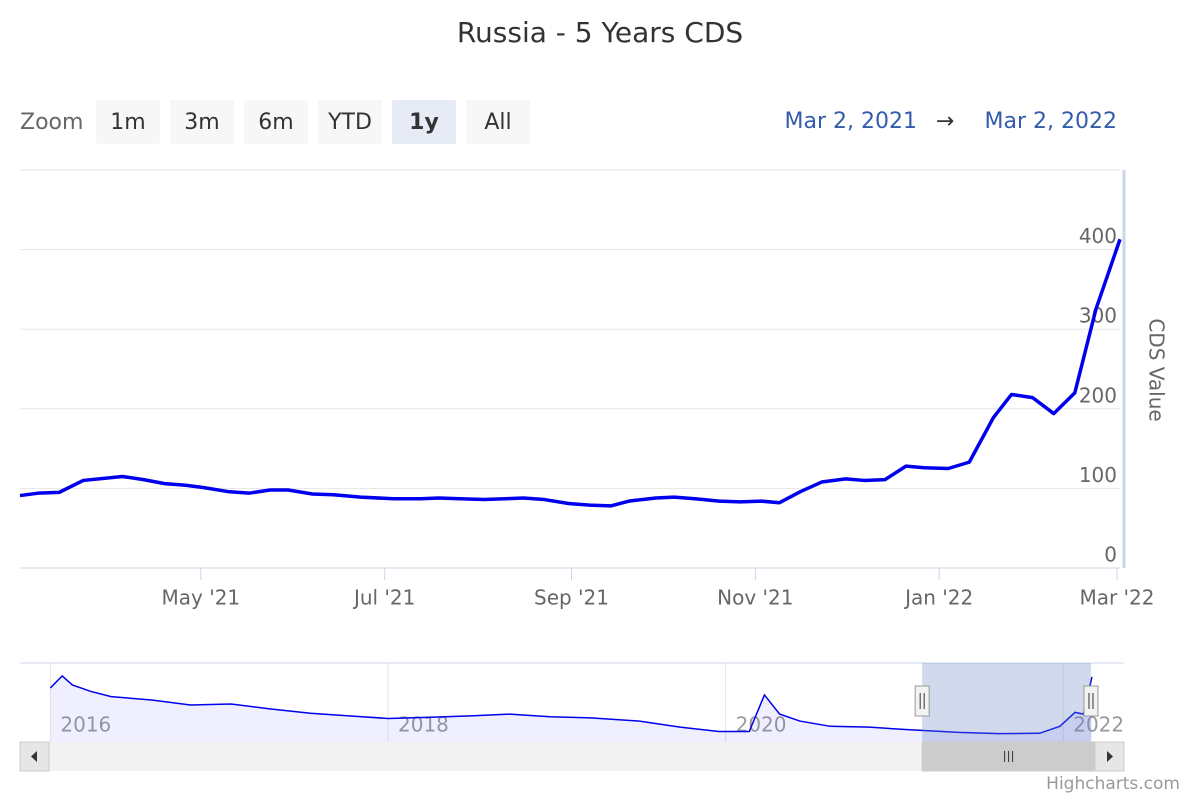 The height and width of the screenshot is (800, 1200). Describe the element at coordinates (938, 598) in the screenshot. I see `x-tick-label: Jan '22` at that location.